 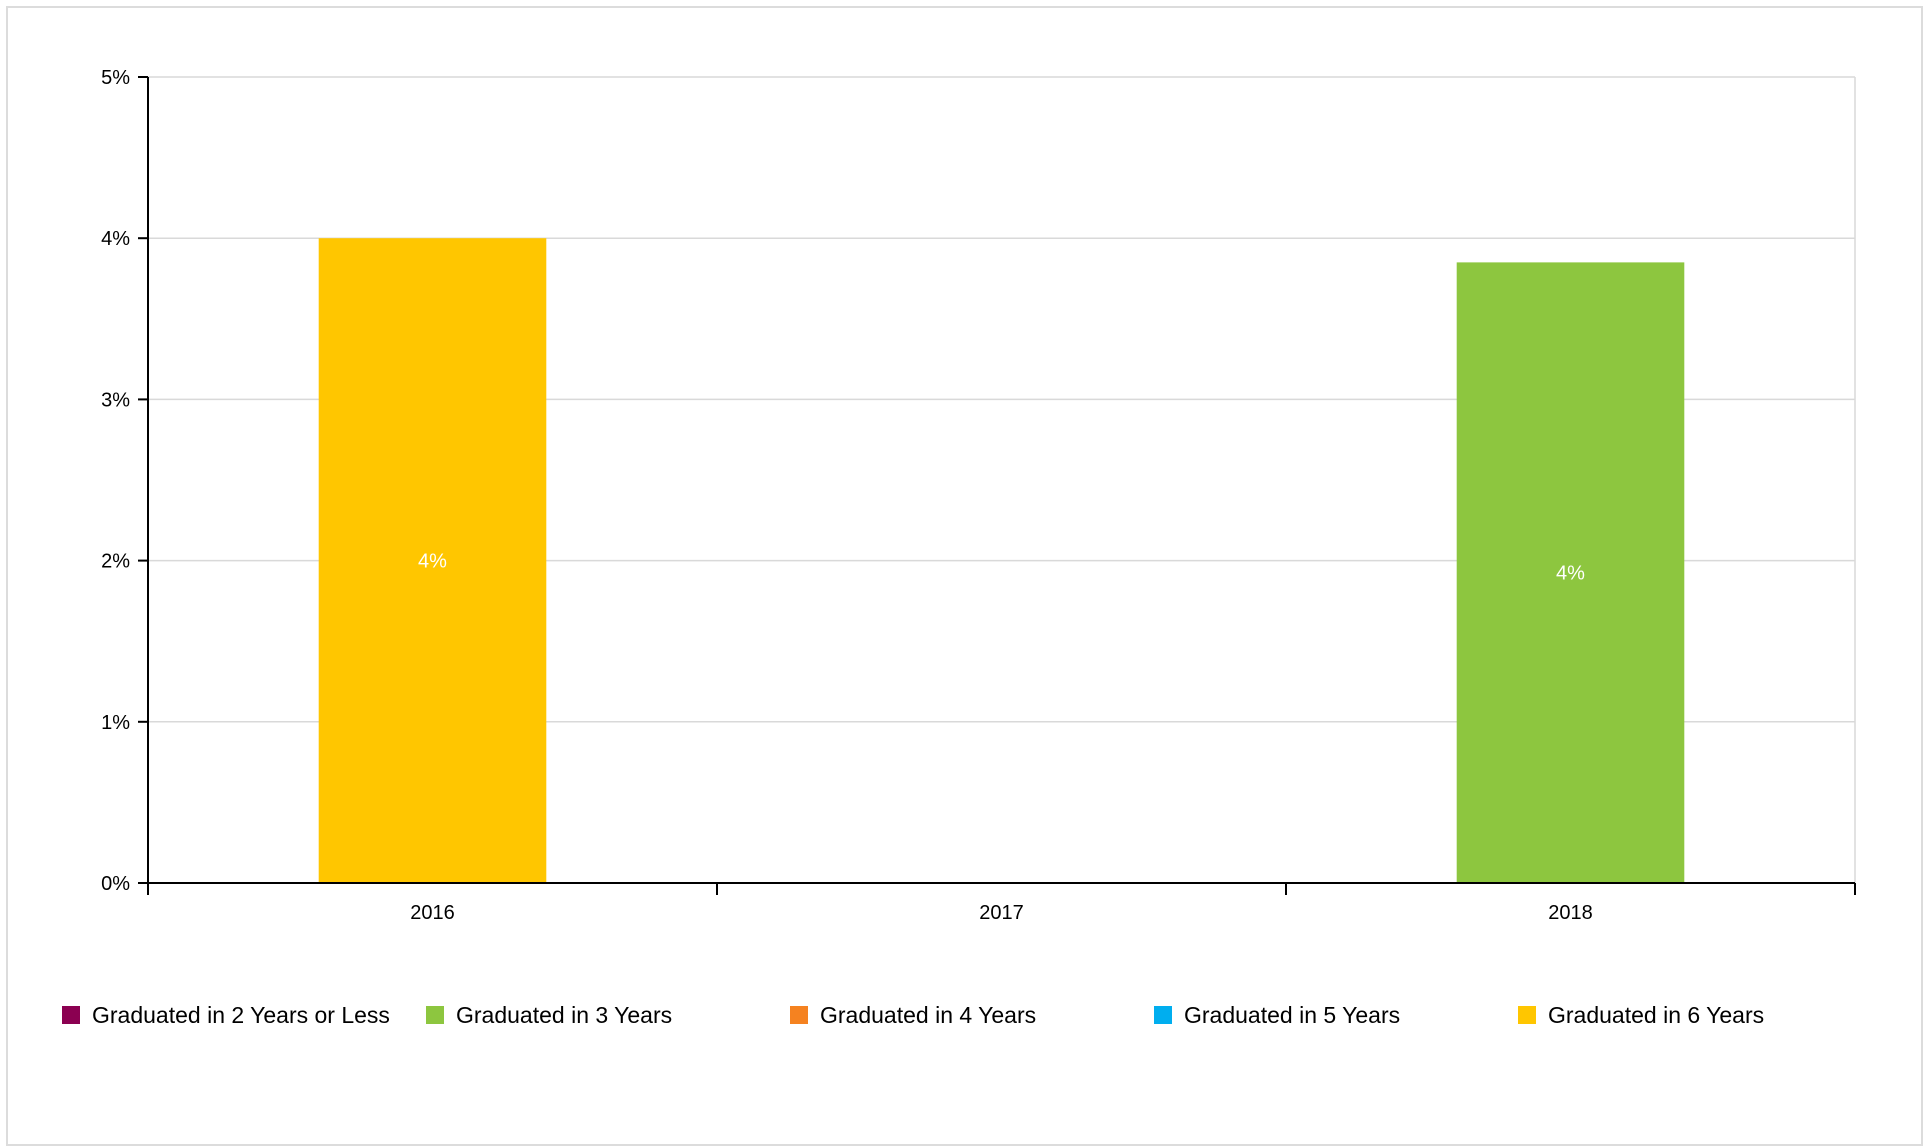 What do you see at coordinates (1001, 568) in the screenshot?
I see `bar-data-labels: 4% 4%` at bounding box center [1001, 568].